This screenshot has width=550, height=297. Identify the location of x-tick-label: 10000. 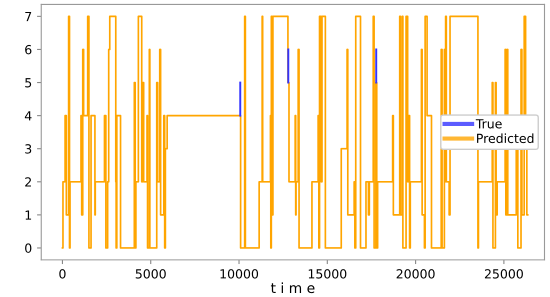
(239, 274).